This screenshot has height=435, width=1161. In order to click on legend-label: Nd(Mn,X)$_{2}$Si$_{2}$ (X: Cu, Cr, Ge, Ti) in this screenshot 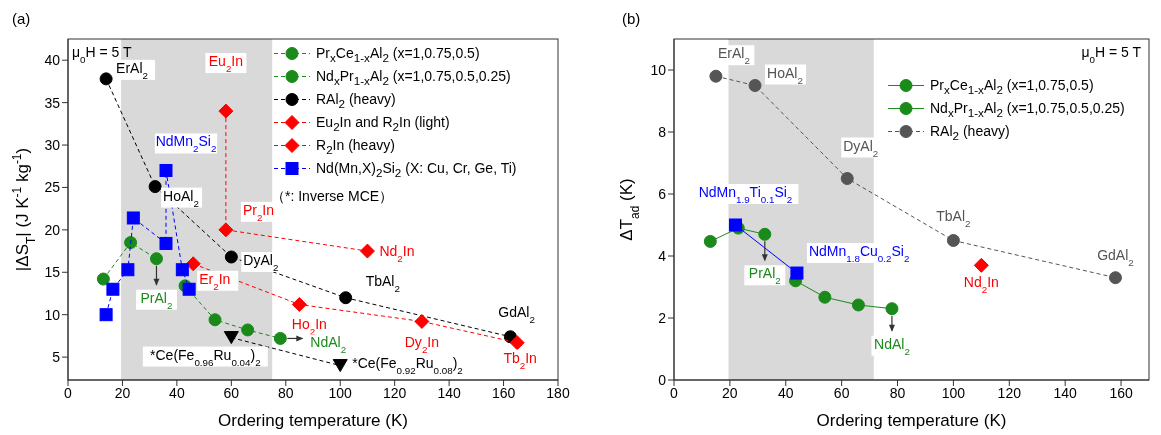, I will do `click(416, 169)`.